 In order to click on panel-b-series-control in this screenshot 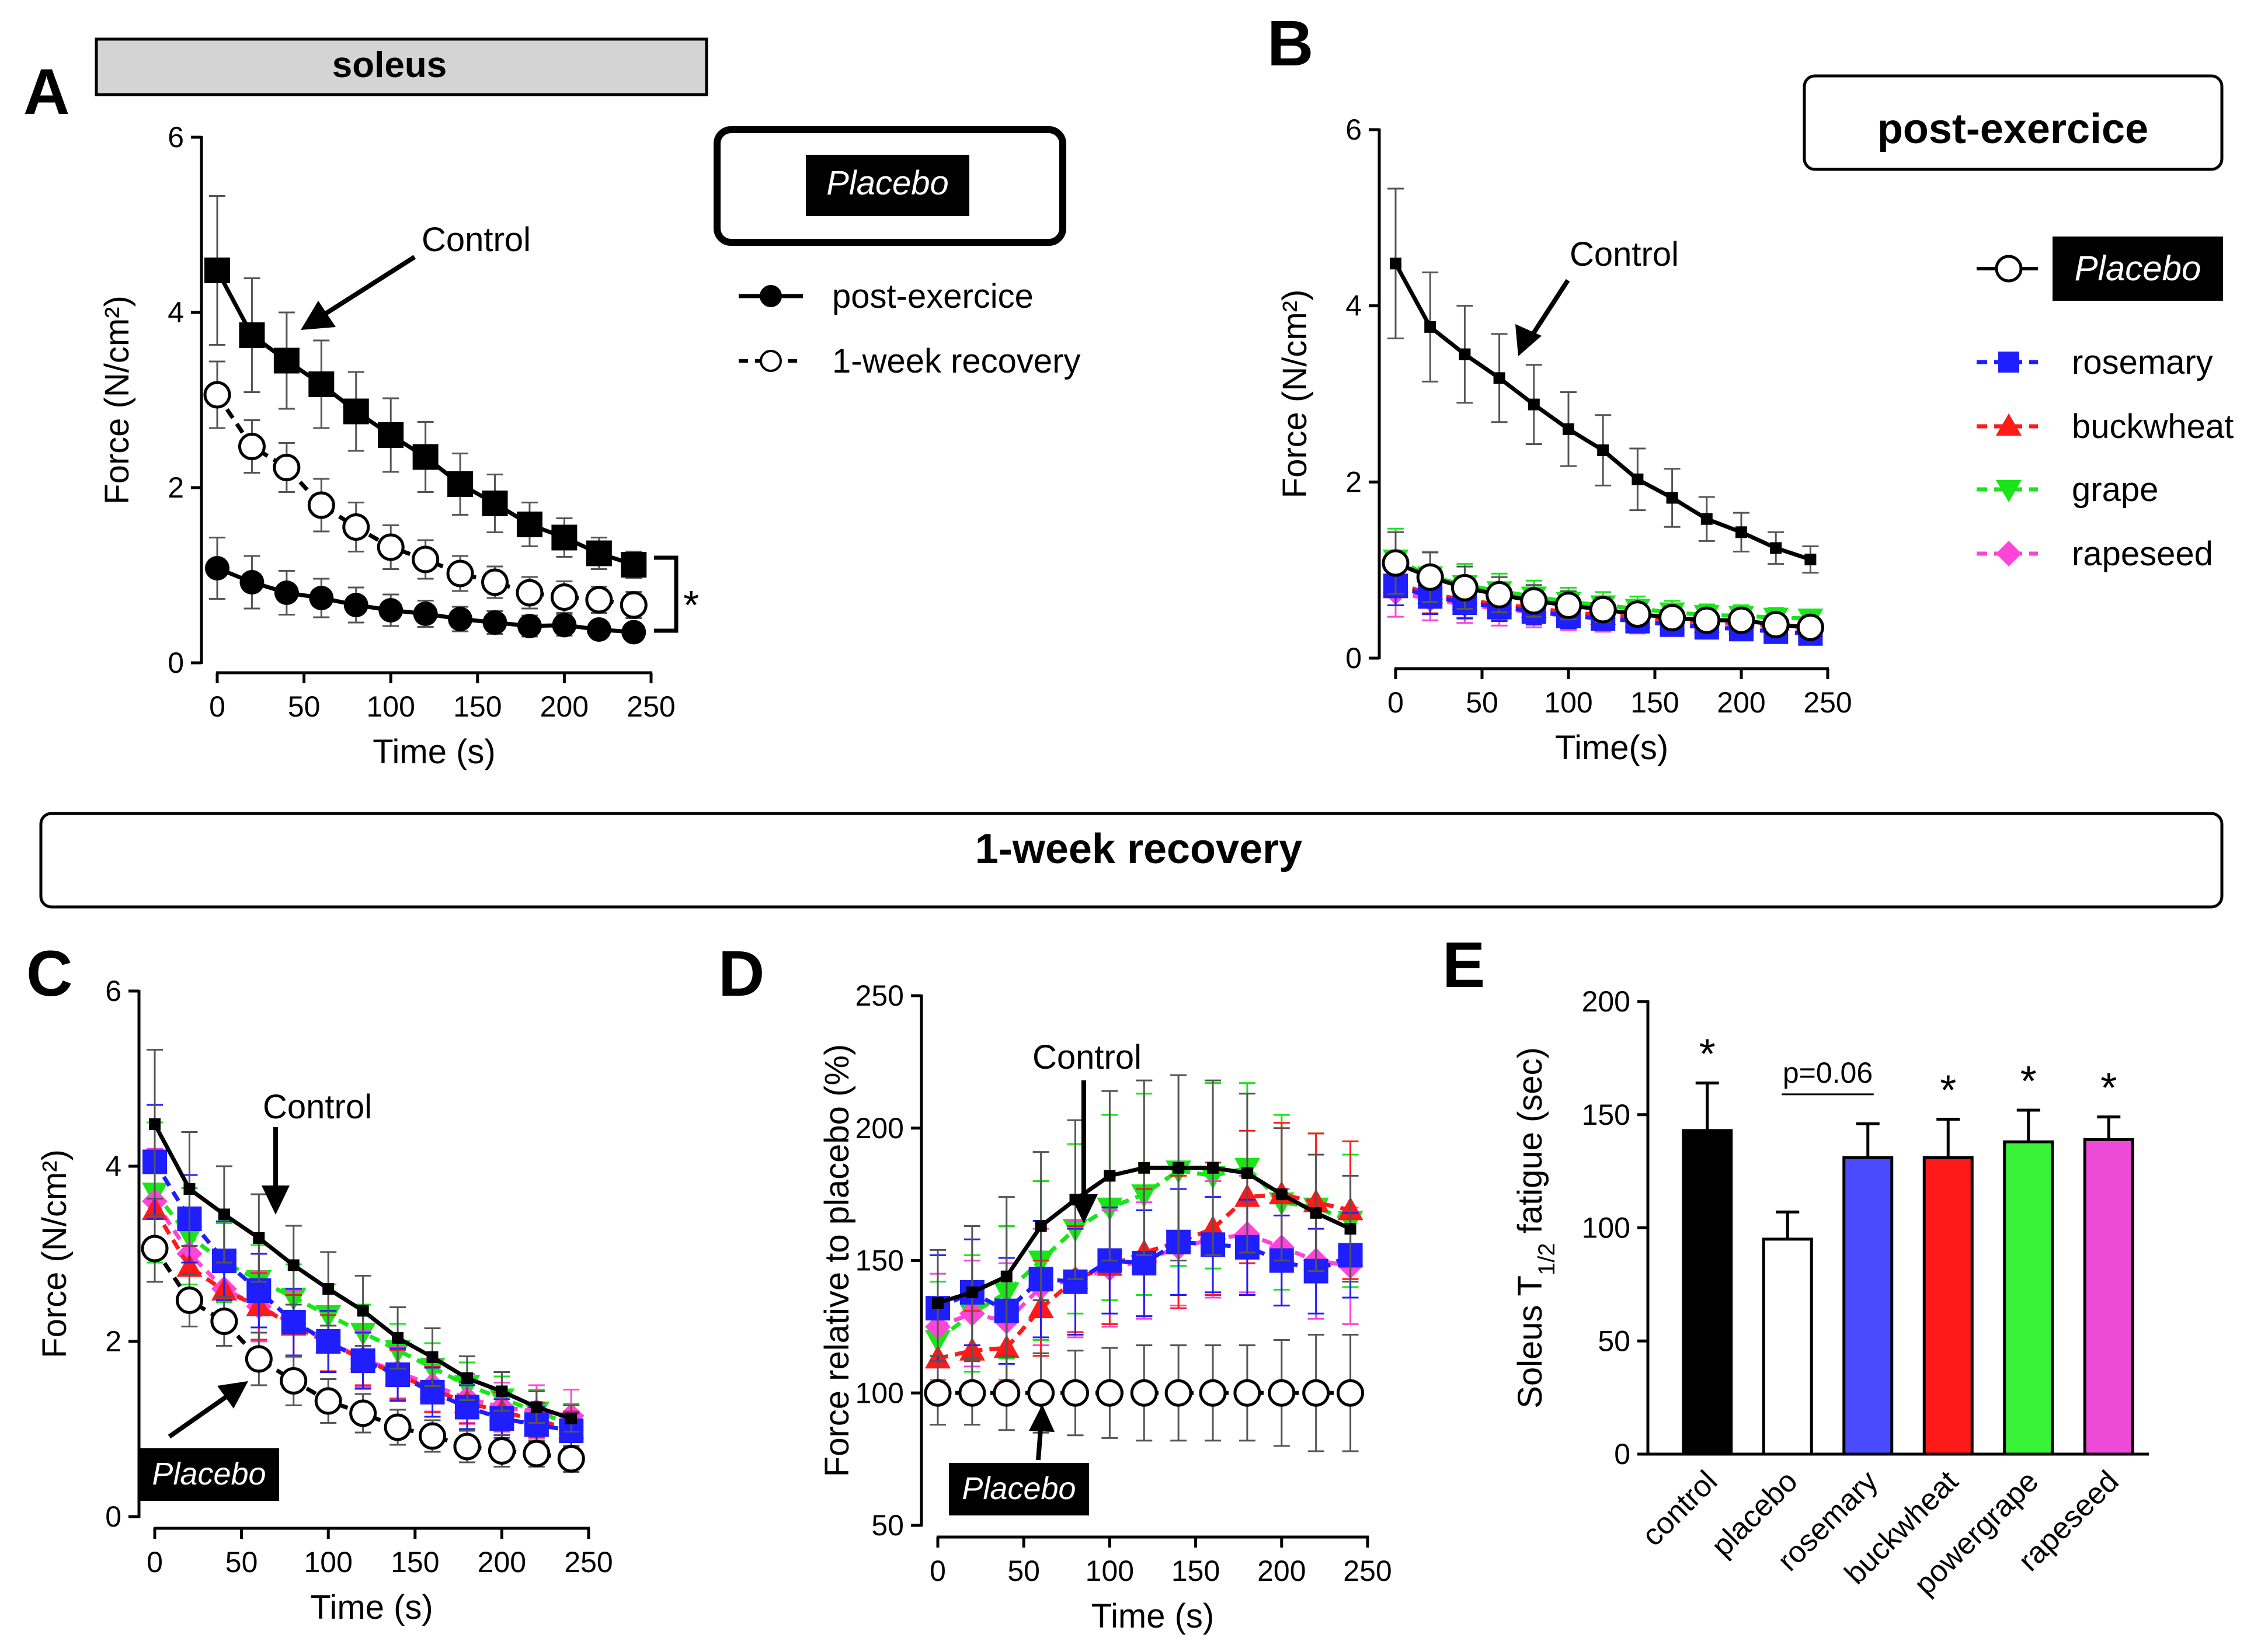, I will do `click(1603, 380)`.